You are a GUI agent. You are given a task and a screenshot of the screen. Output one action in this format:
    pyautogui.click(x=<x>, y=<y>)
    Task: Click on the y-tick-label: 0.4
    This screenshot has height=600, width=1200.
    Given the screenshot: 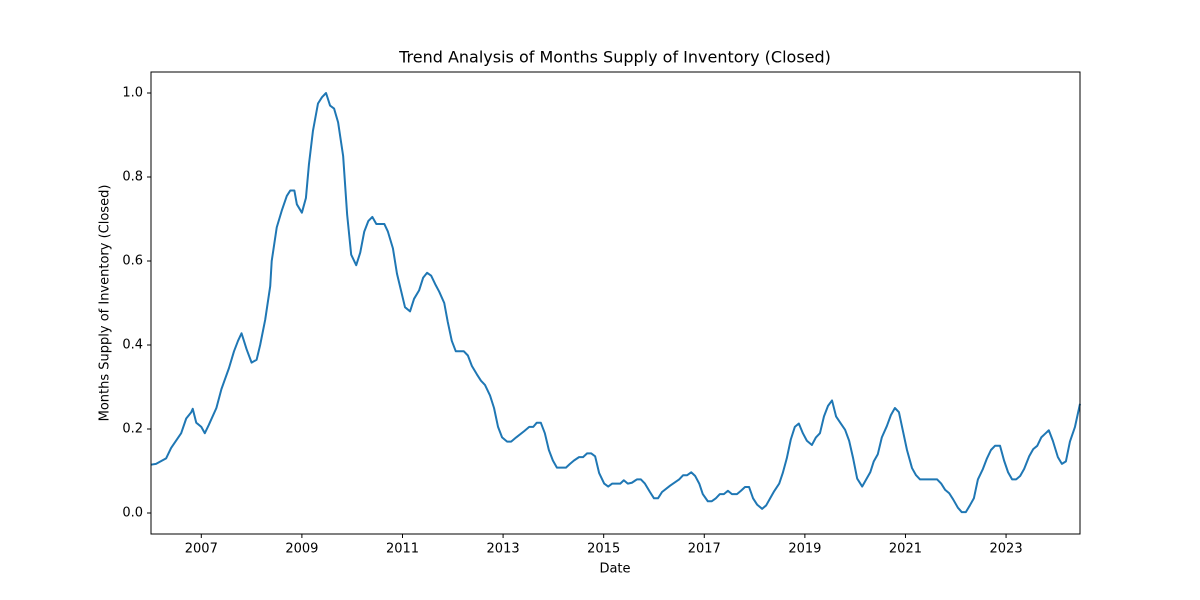 What is the action you would take?
    pyautogui.click(x=132, y=345)
    